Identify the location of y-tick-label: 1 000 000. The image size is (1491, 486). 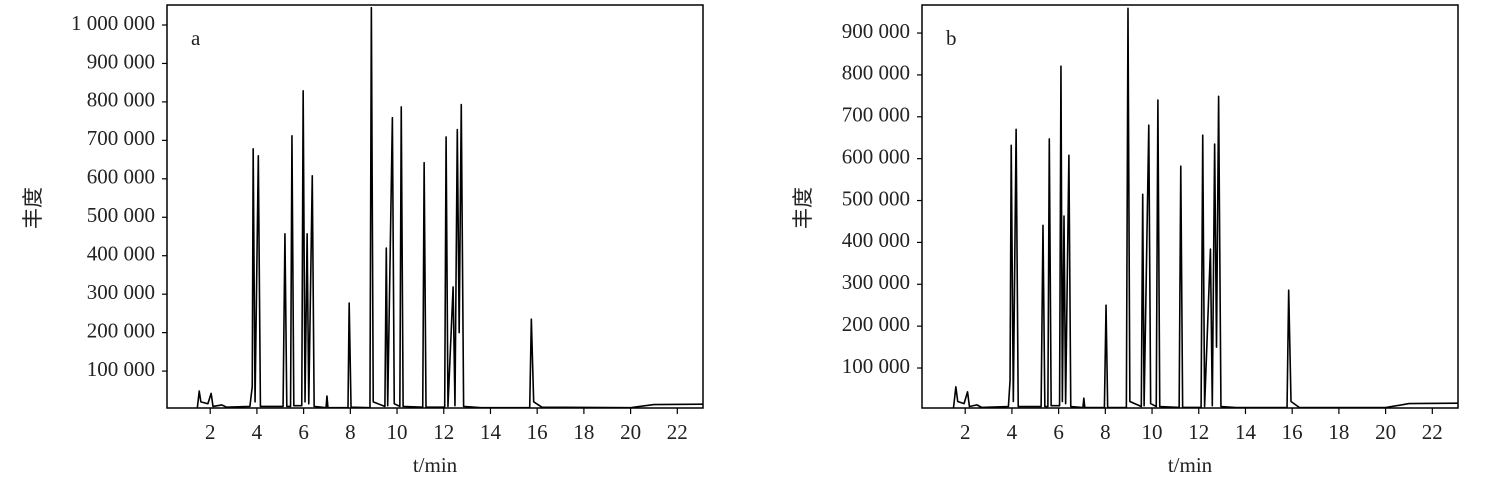
(113, 23).